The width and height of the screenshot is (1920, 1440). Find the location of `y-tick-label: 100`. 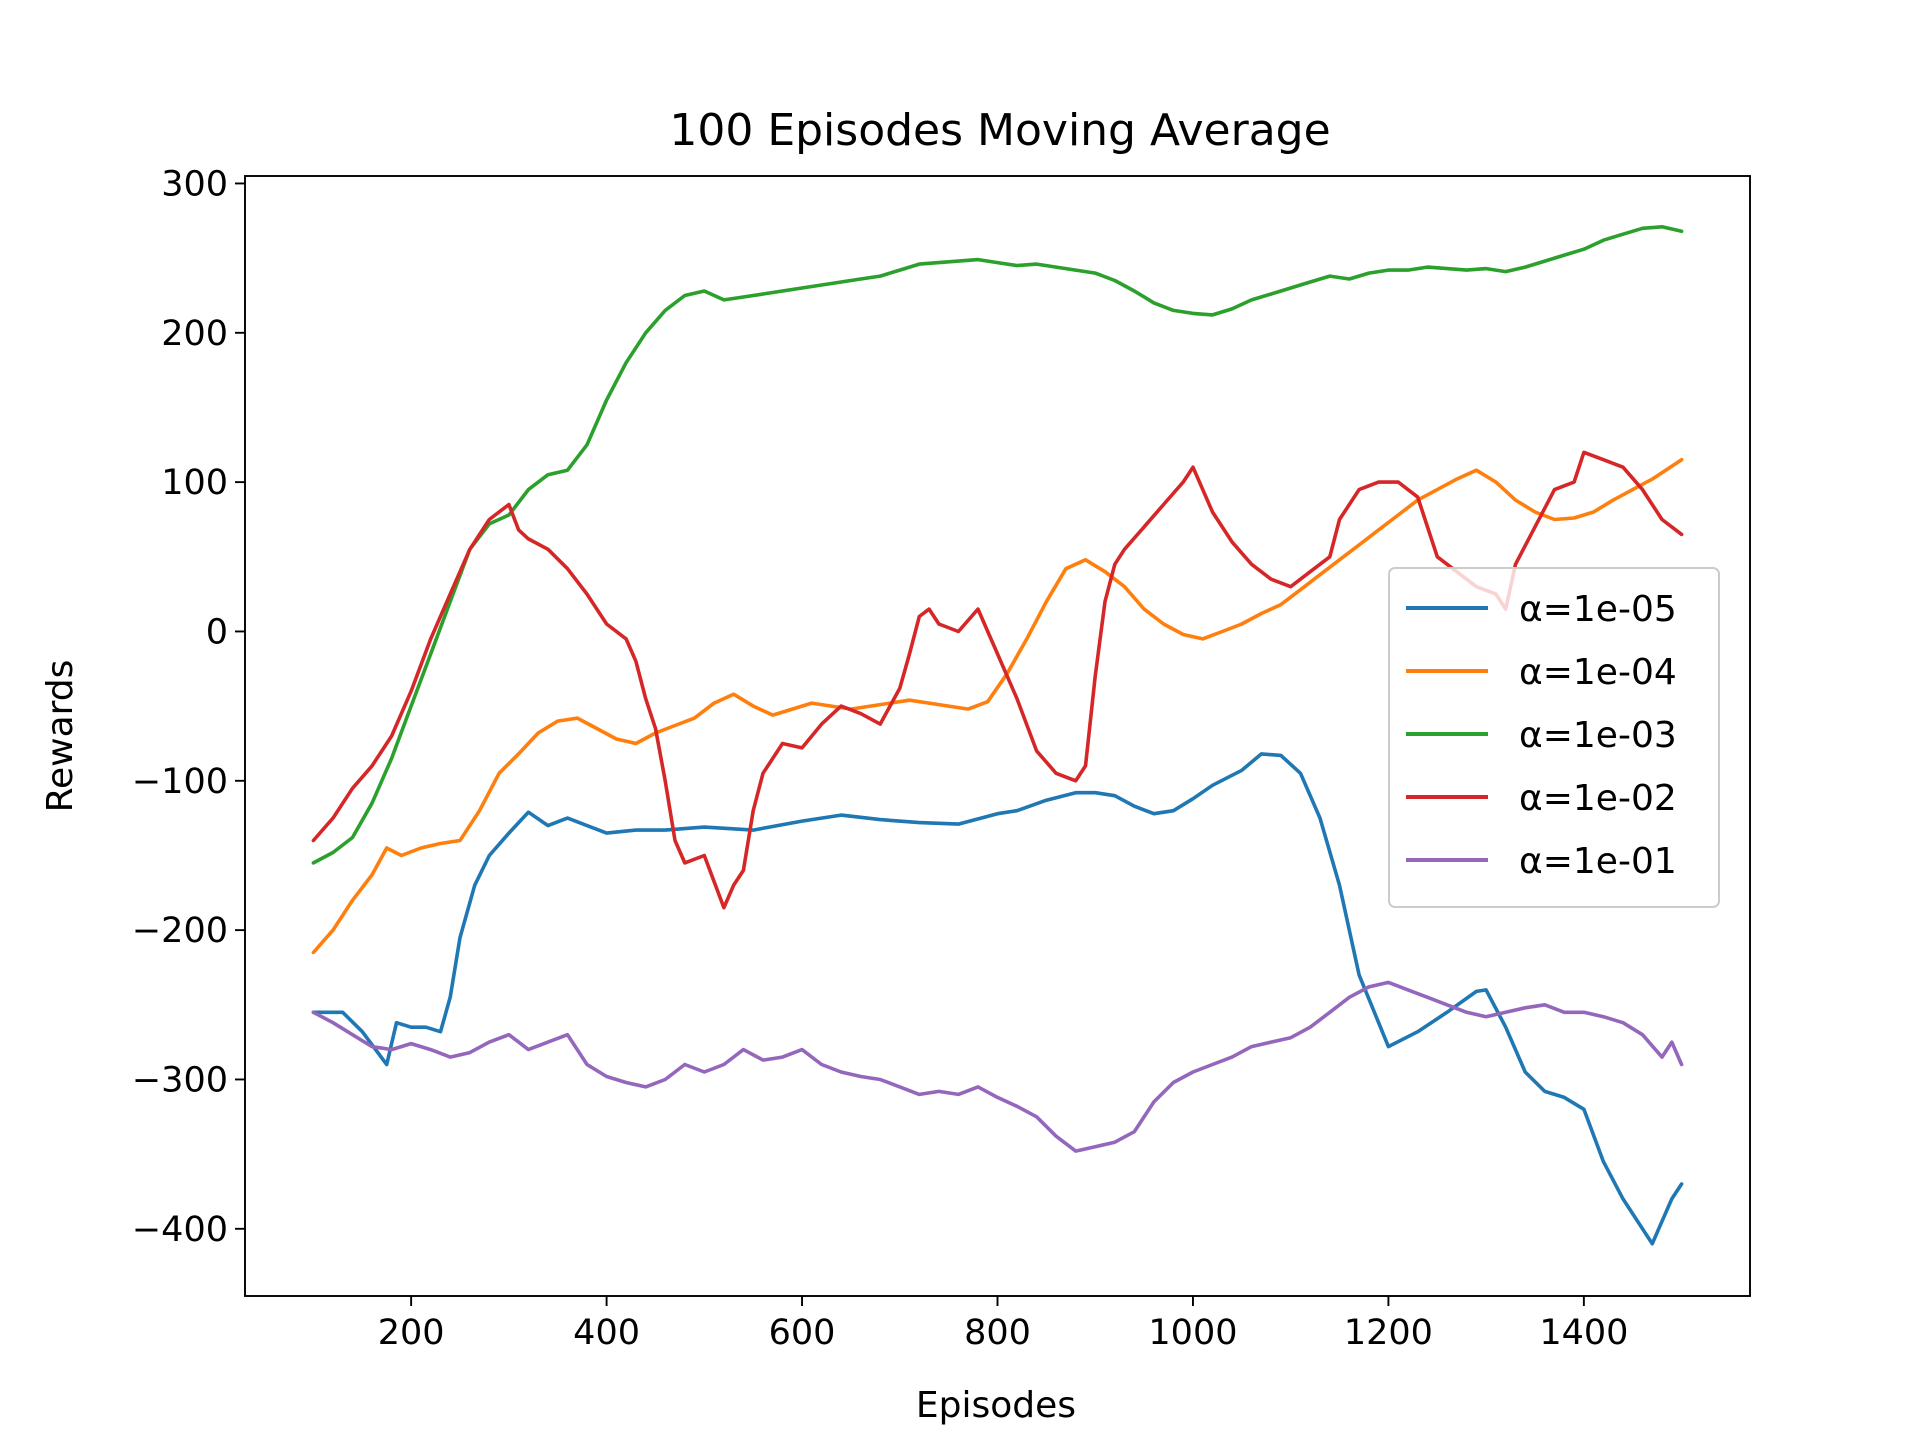

y-tick-label: 100 is located at coordinates (194, 483).